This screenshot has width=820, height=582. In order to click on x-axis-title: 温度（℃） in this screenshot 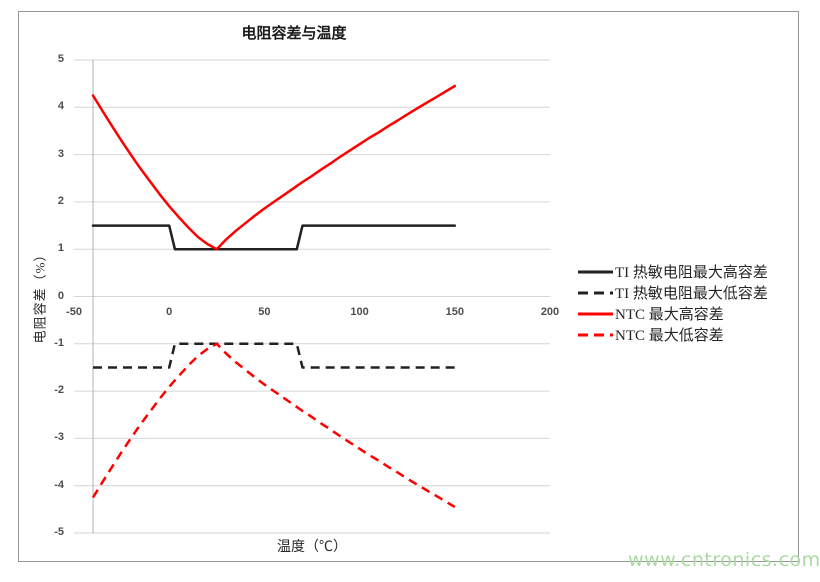, I will do `click(312, 547)`.